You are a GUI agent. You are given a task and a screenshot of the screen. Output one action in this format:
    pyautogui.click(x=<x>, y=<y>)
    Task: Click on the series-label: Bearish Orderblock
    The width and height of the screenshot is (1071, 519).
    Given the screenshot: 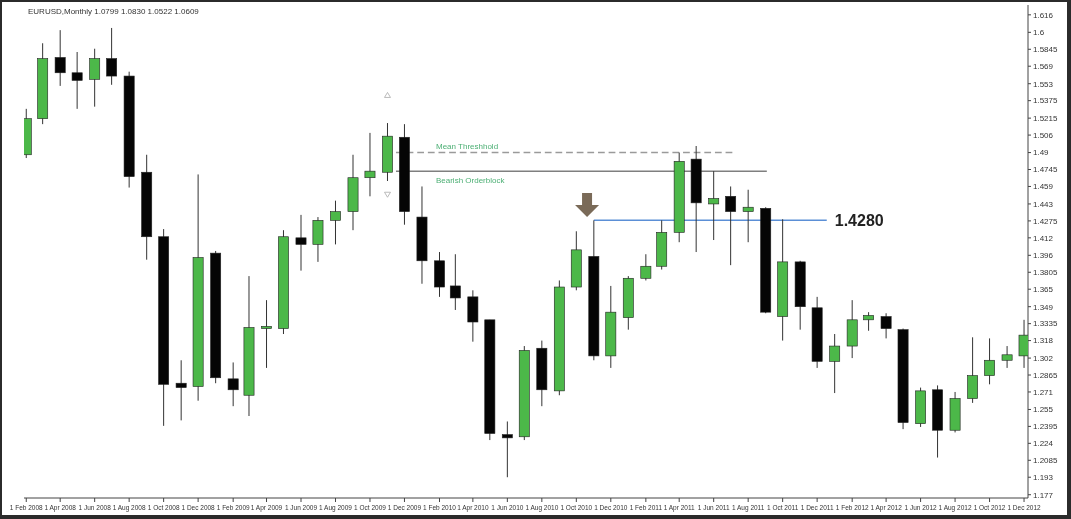 What is the action you would take?
    pyautogui.click(x=470, y=181)
    